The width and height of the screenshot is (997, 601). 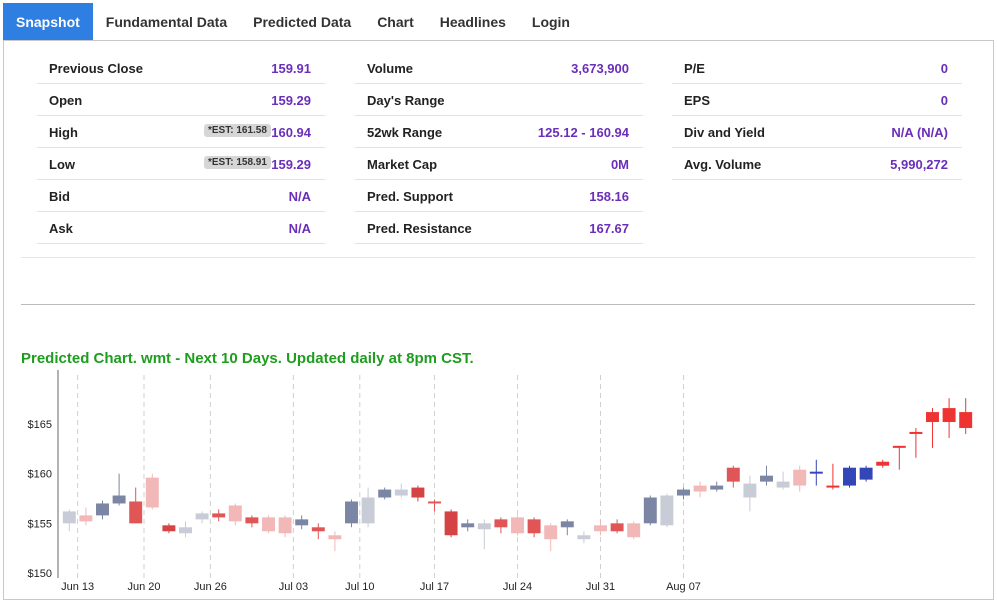 I want to click on y-tick-label: $150, so click(x=40, y=574).